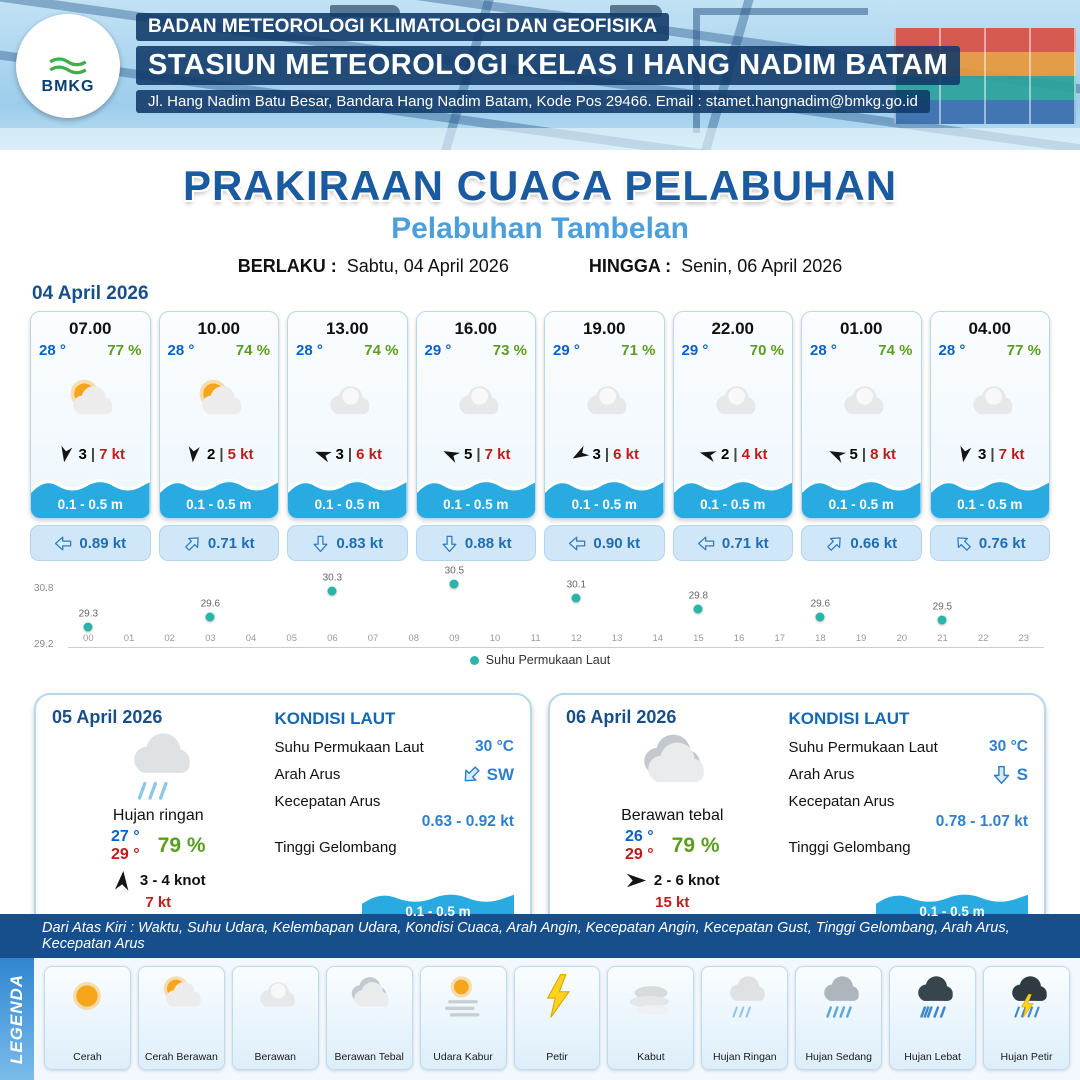  What do you see at coordinates (733, 455) in the screenshot?
I see `card-wind-row: 2 | 4 kt` at bounding box center [733, 455].